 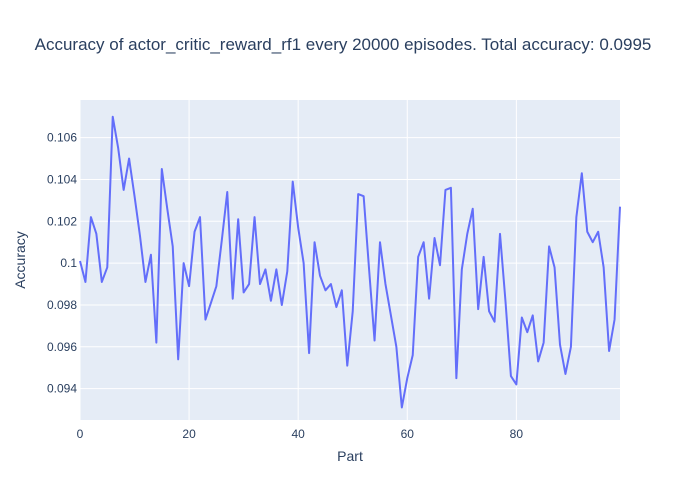 What do you see at coordinates (62, 389) in the screenshot?
I see `y-tick-label: 0.094` at bounding box center [62, 389].